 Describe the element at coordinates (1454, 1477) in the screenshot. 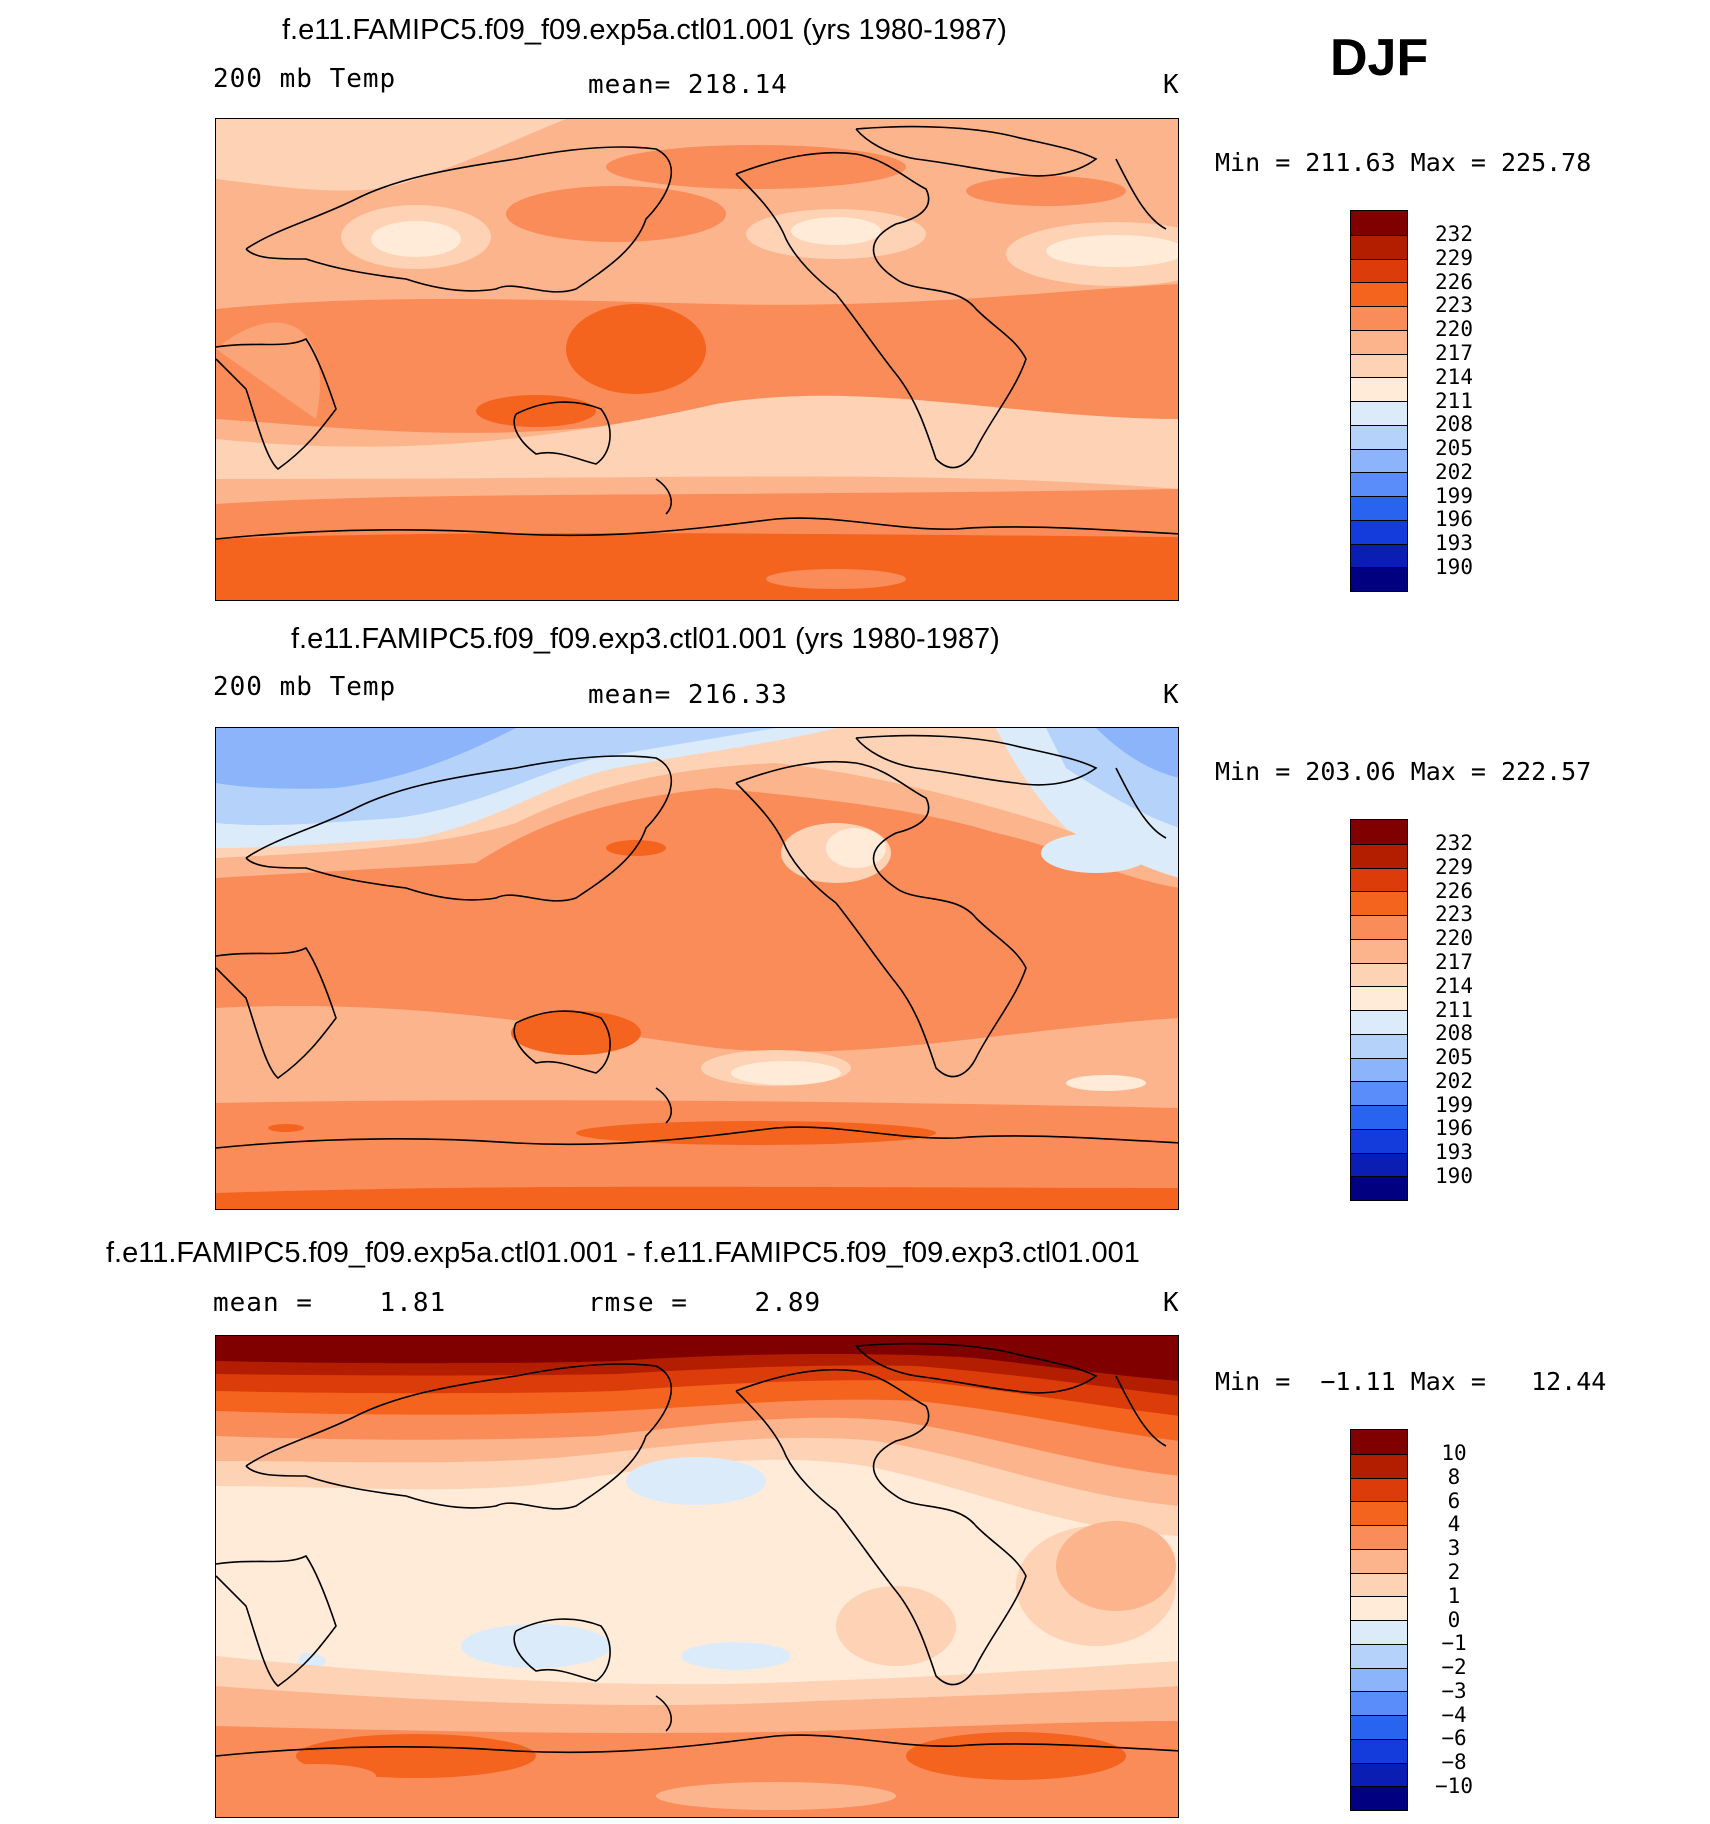

I see `colorbar-label: 8` at that location.